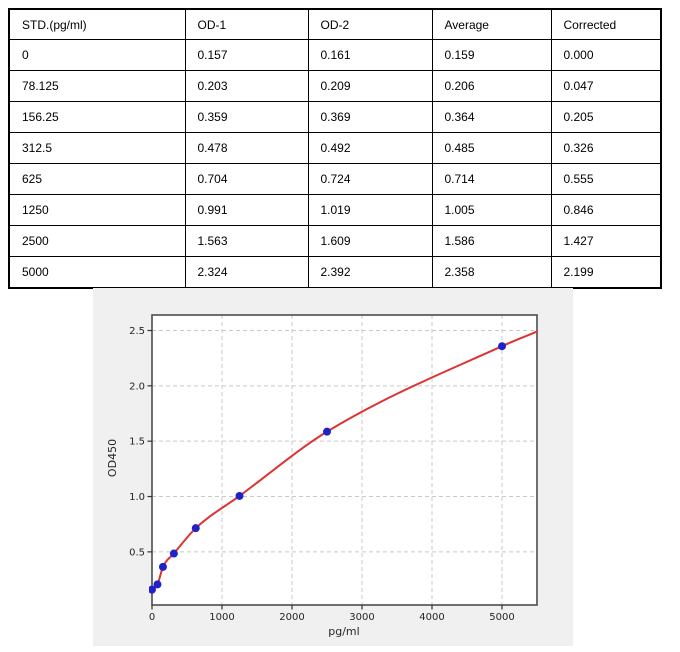  Describe the element at coordinates (97, 241) in the screenshot. I see `table-cell: 2500` at that location.